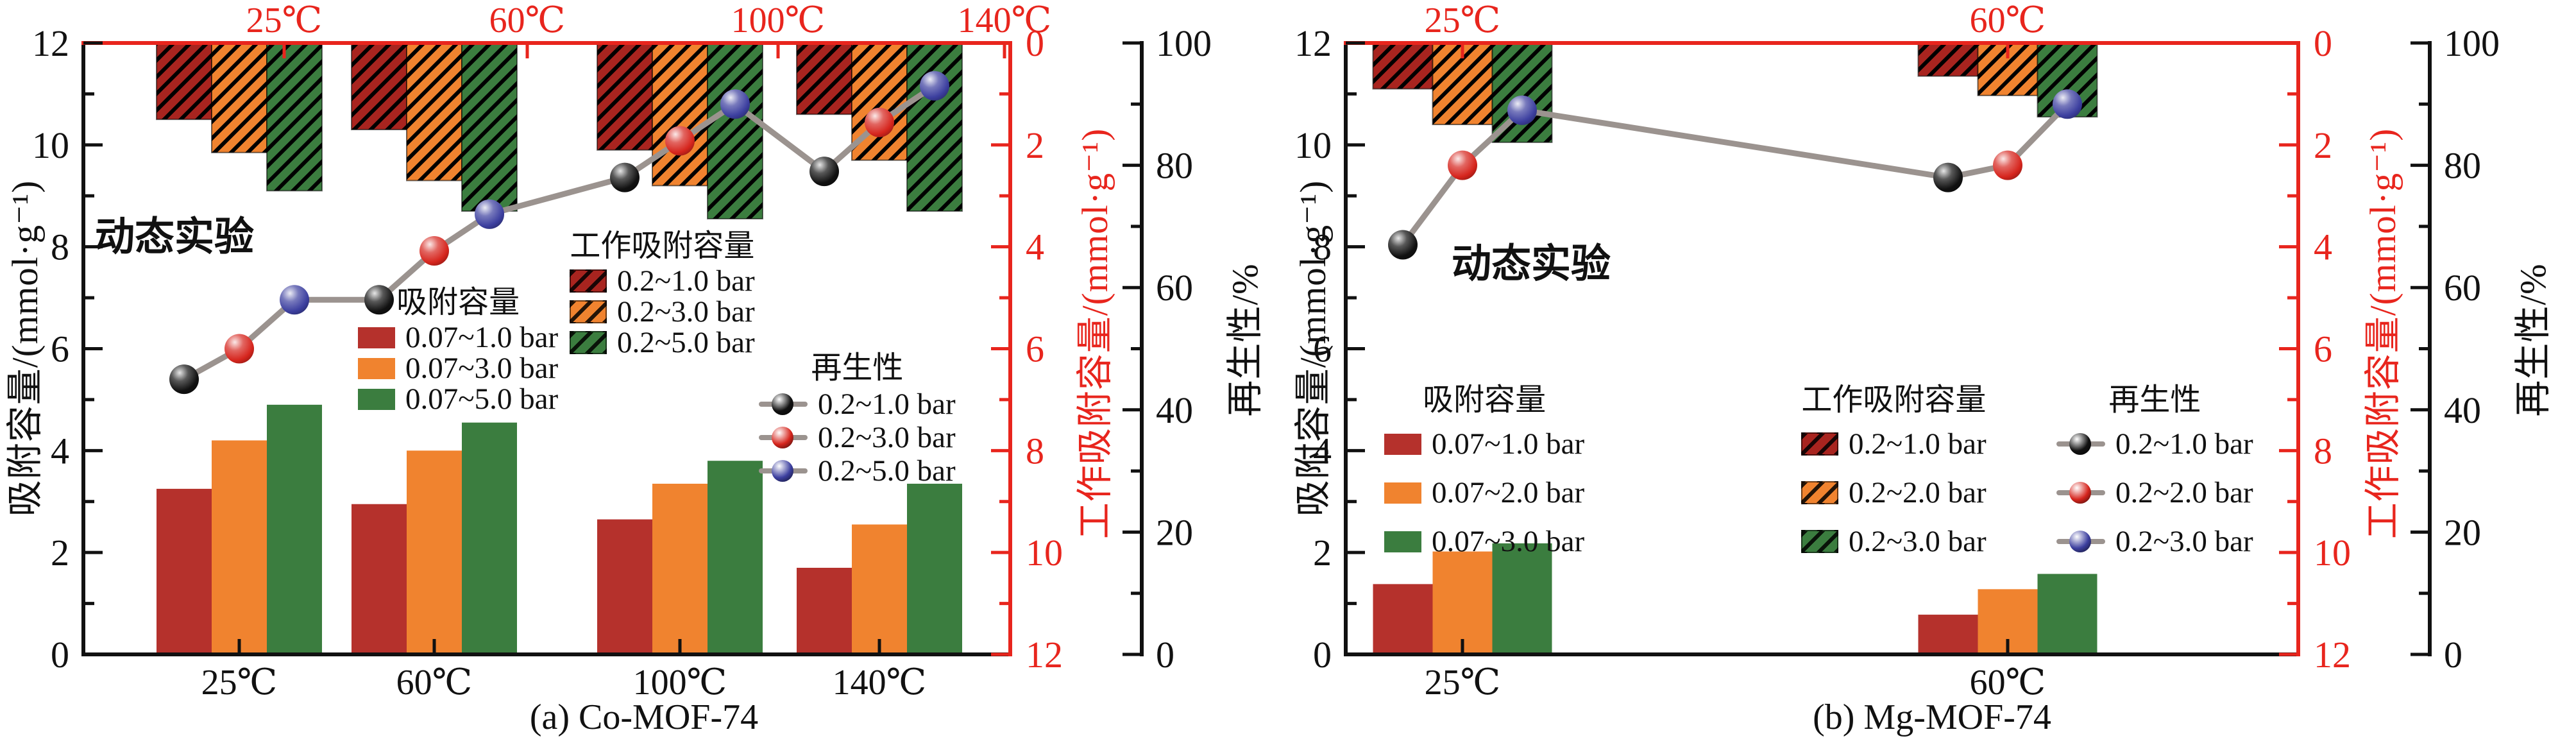  Describe the element at coordinates (1508, 541) in the screenshot. I see `legend-label: 0.07~3.0 bar` at that location.